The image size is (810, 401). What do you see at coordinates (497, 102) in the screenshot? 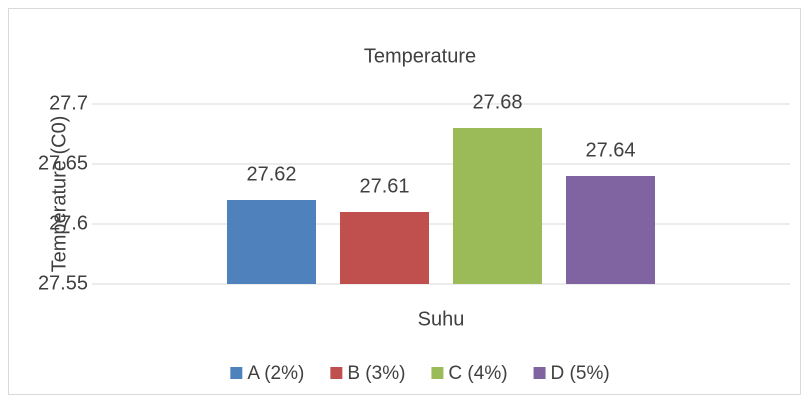
I see `data-label: 27.68` at bounding box center [497, 102].